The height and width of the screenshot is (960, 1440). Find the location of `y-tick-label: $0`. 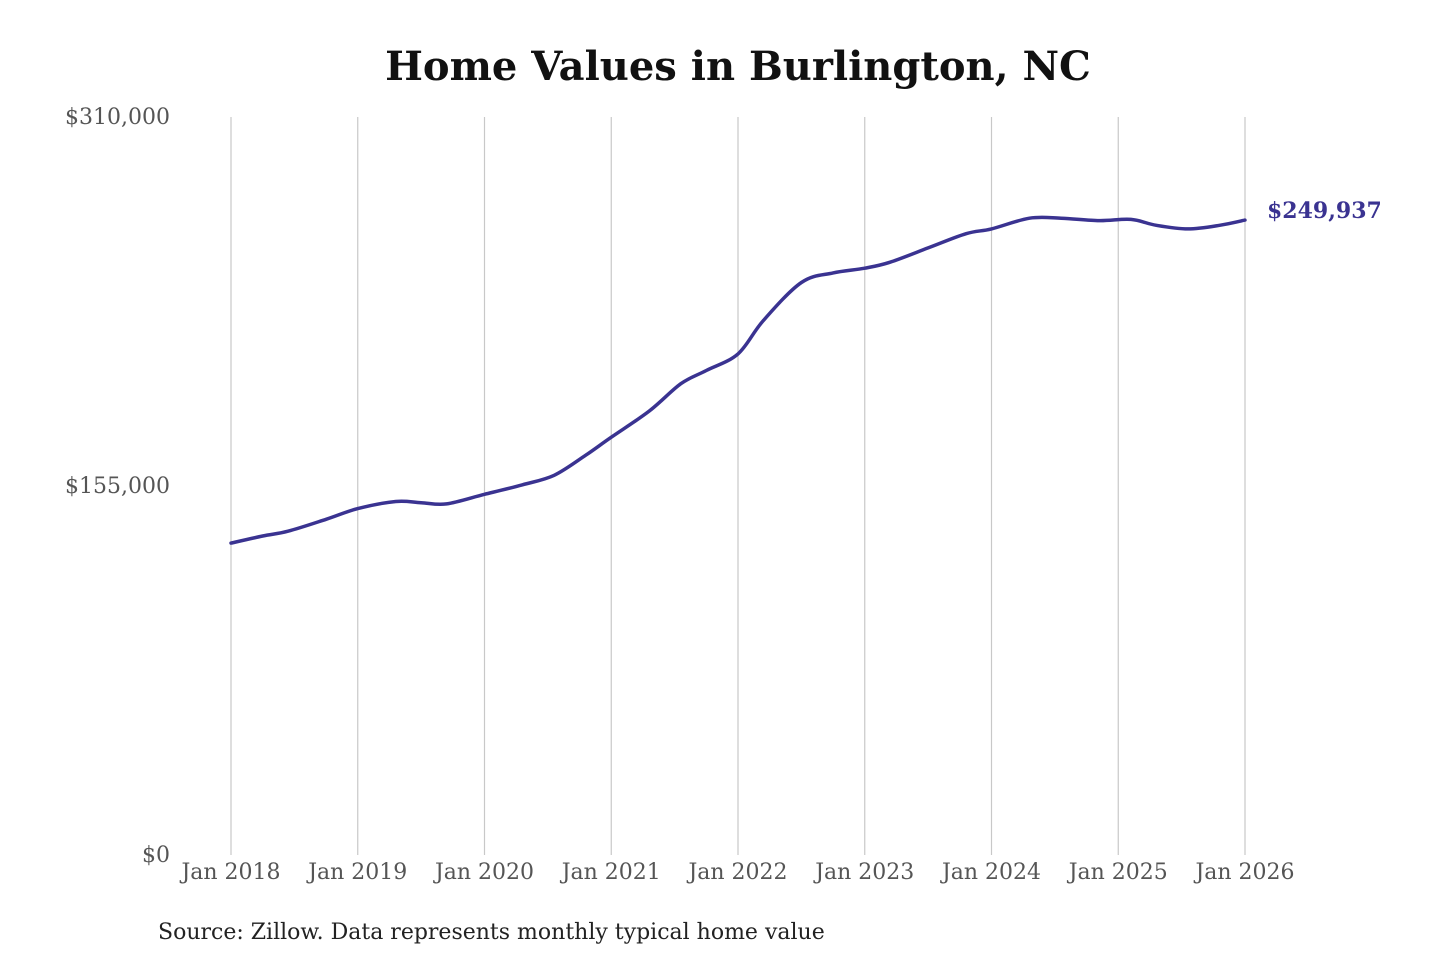

y-tick-label: $0 is located at coordinates (156, 855).